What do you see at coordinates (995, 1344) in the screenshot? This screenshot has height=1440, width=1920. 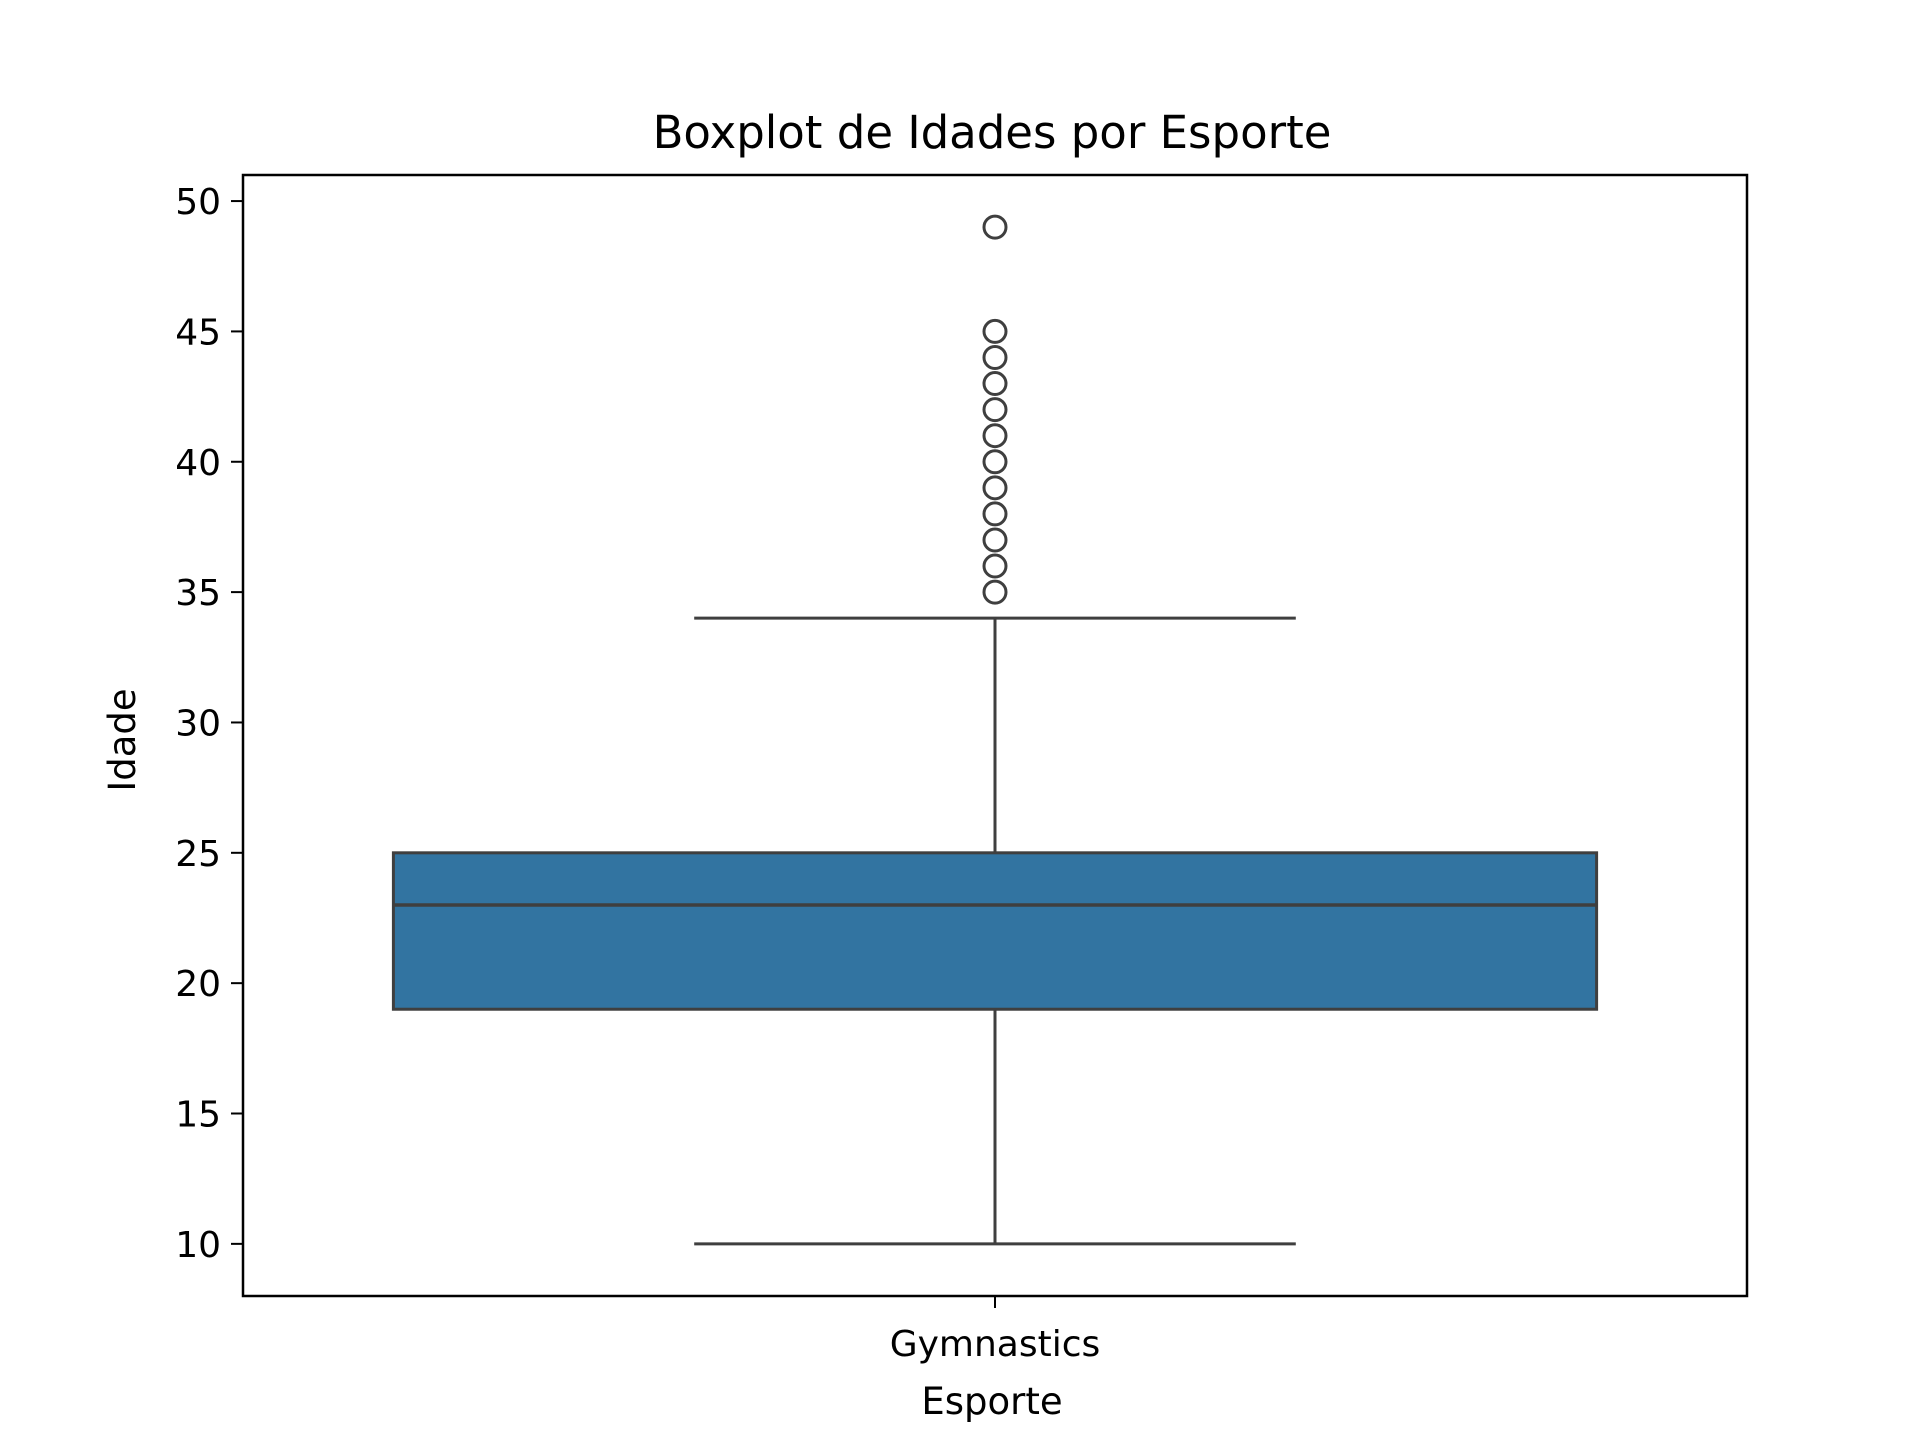 I see `x-tick-label: Gymnastics` at bounding box center [995, 1344].